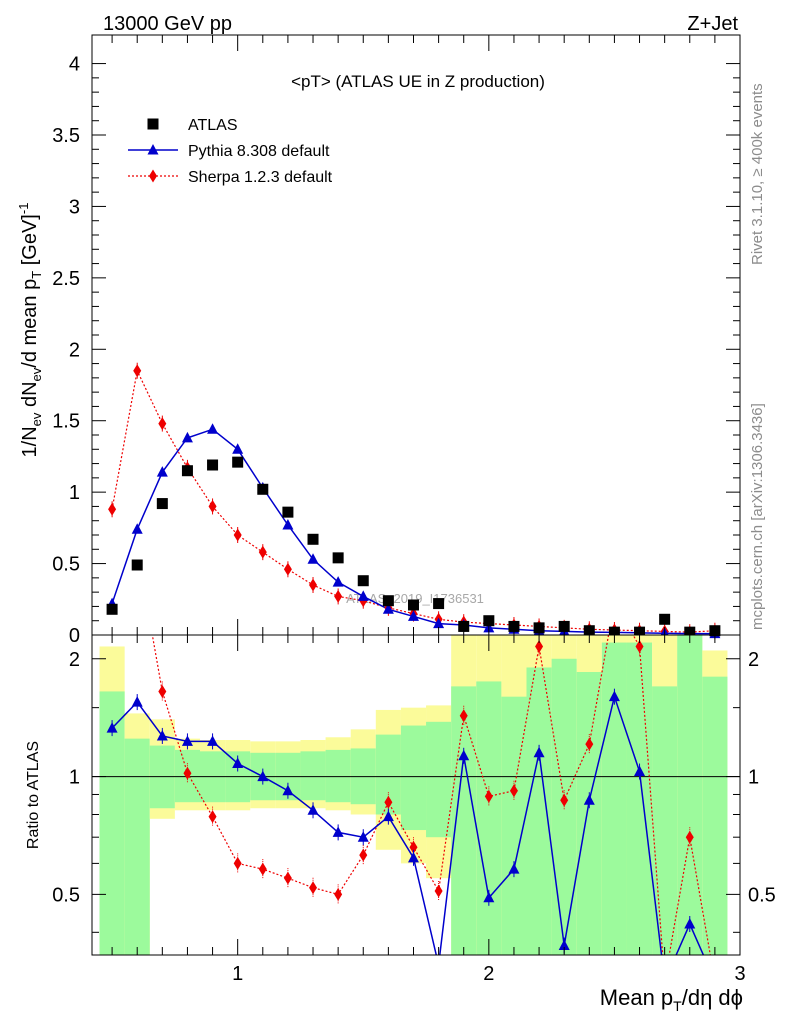 The height and width of the screenshot is (1024, 786). What do you see at coordinates (739, 974) in the screenshot?
I see `x-tick-label: 3` at bounding box center [739, 974].